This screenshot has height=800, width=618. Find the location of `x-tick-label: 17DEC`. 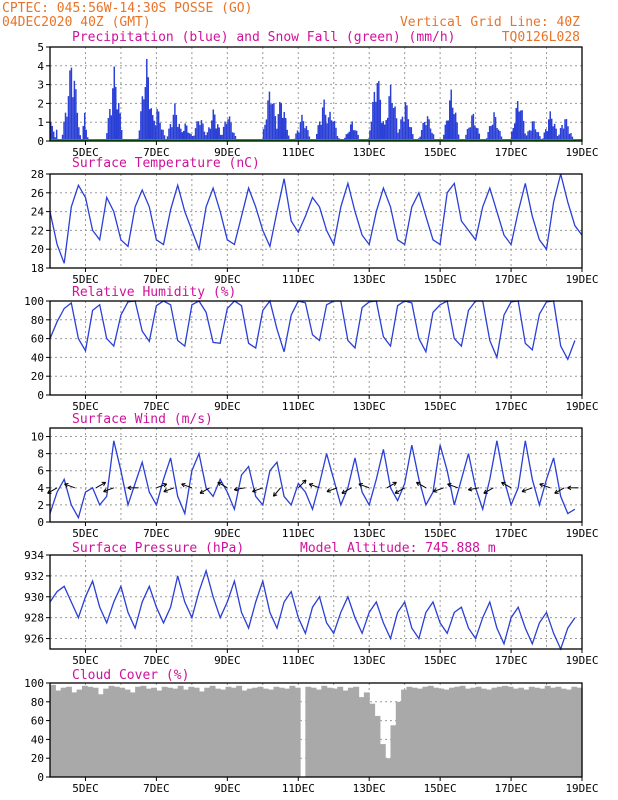

x-tick-label: 17DEC is located at coordinates (511, 788).